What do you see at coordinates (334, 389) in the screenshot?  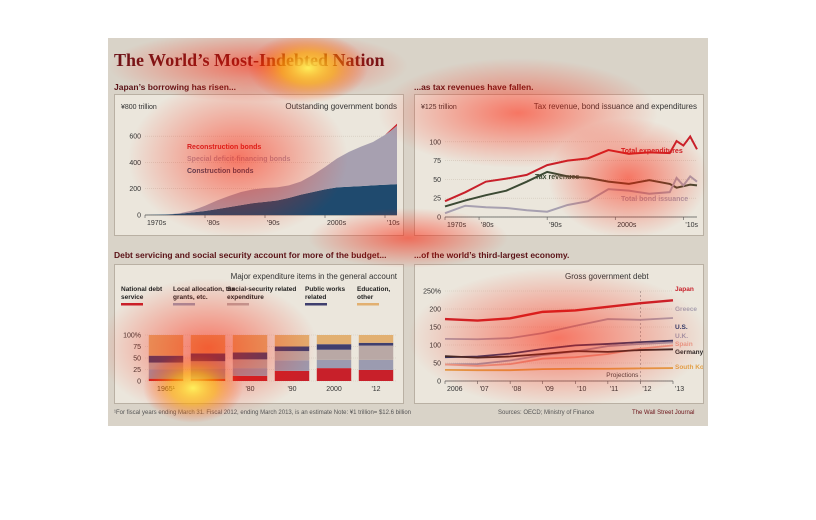 I see `x-tick-label: 2000` at bounding box center [334, 389].